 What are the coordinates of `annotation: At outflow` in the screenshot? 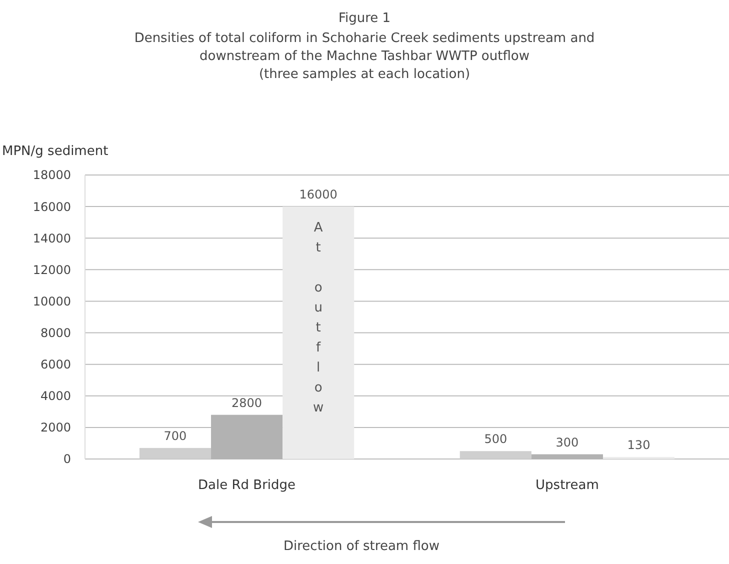 It's located at (318, 320).